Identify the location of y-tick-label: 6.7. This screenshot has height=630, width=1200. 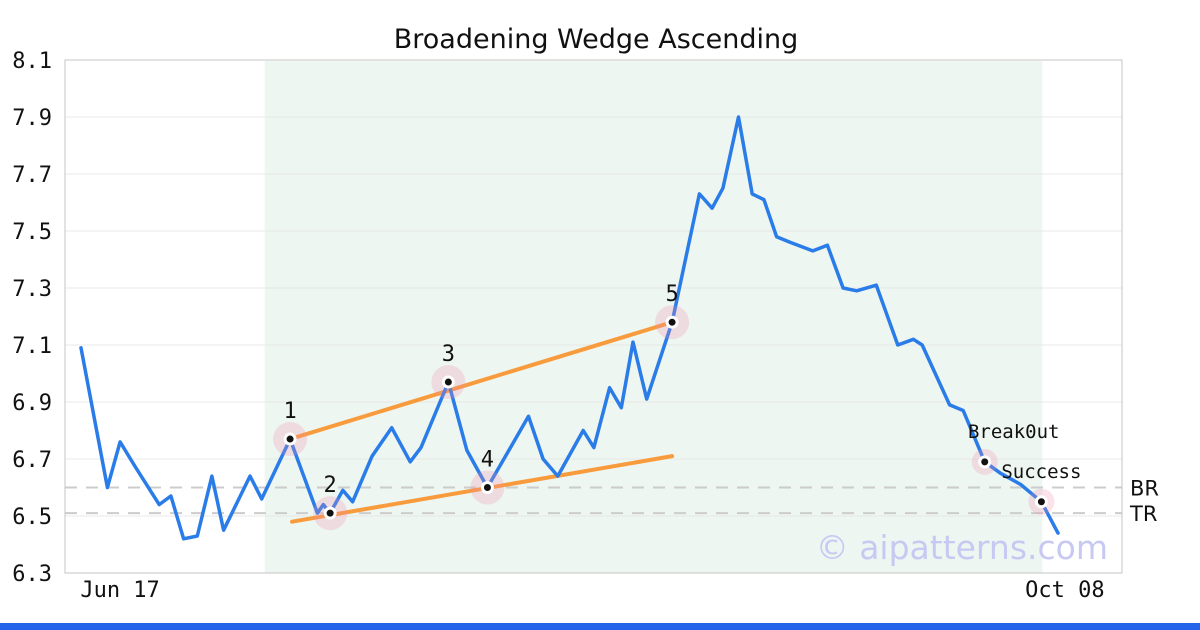
(32, 460).